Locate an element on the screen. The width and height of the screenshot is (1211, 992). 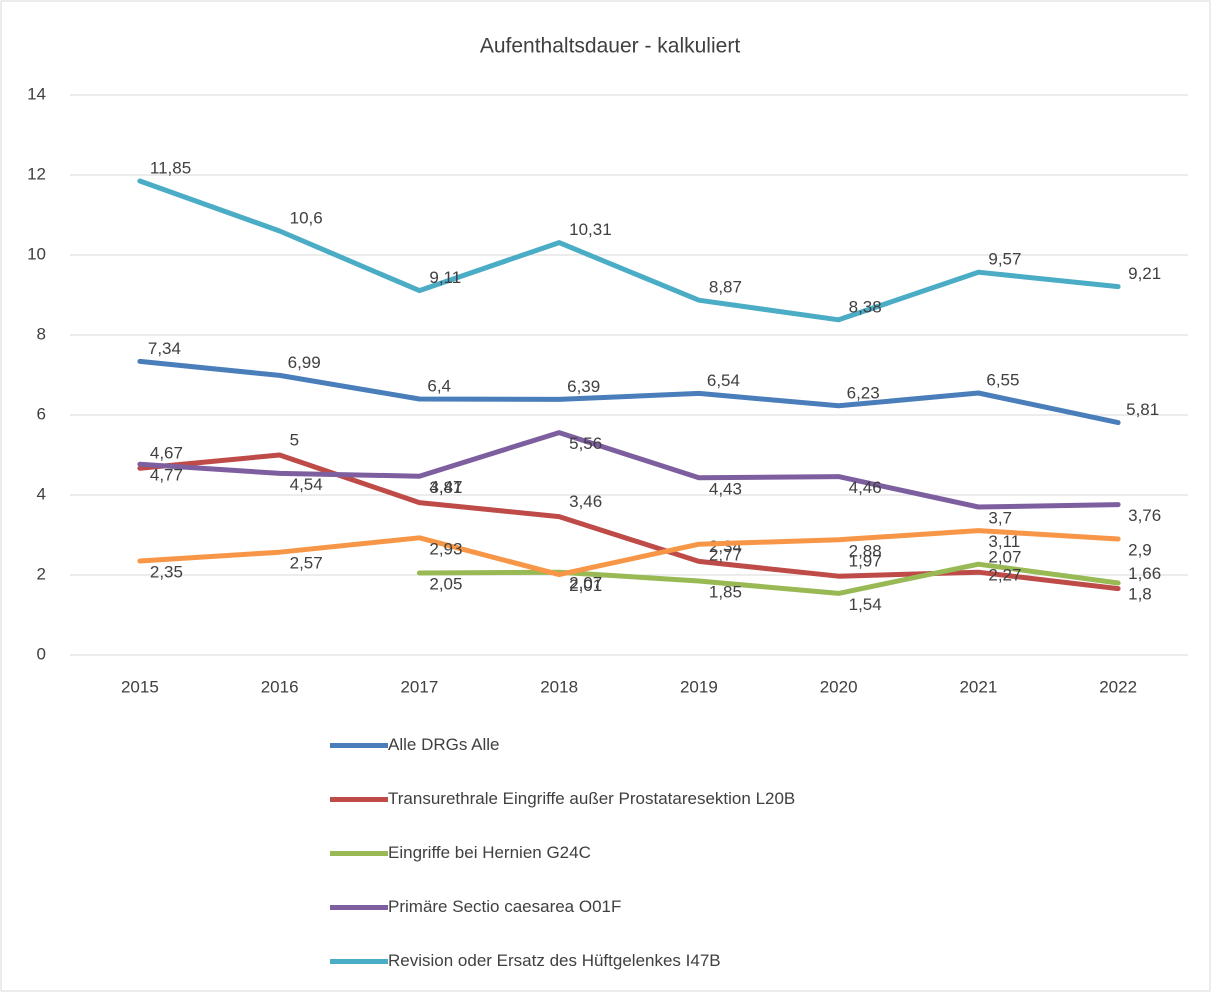
data-label: 1,97 is located at coordinates (865, 561).